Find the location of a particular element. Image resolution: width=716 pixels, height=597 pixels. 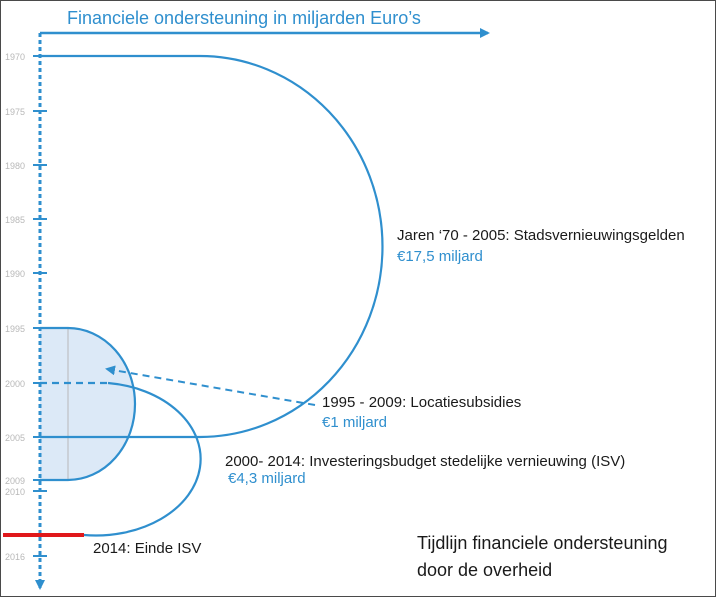

tick-label: 2005 is located at coordinates (15, 438).